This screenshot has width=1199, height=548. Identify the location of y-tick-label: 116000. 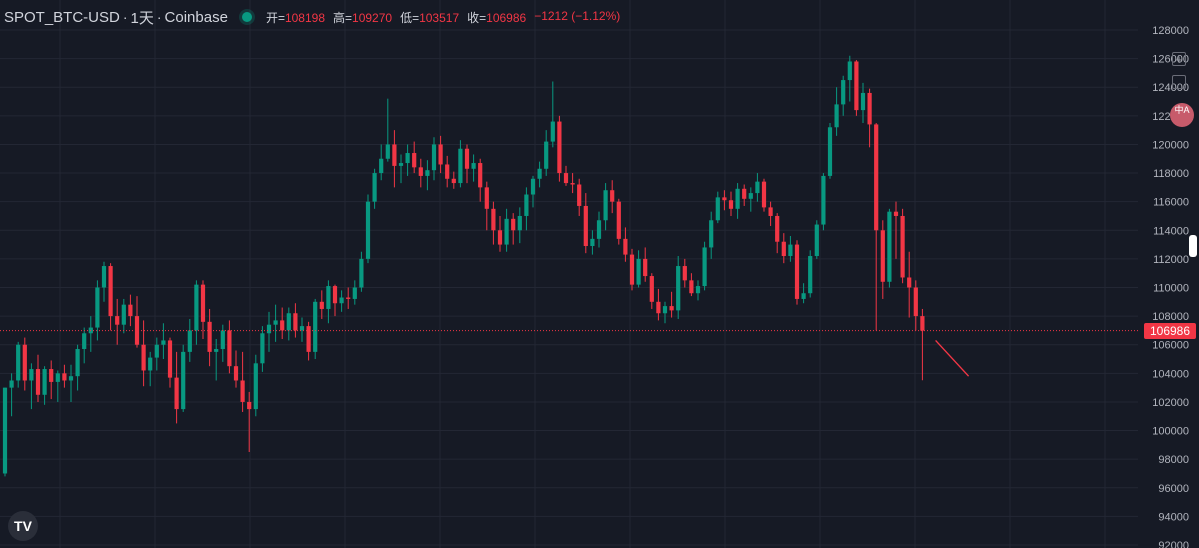
(1171, 203).